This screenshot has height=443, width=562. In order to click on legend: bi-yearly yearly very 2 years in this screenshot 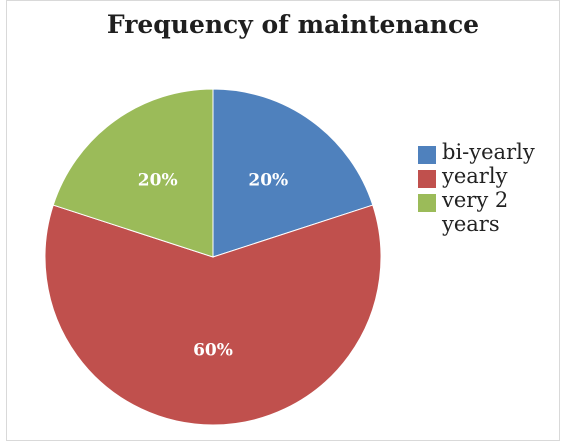, I will do `click(488, 188)`.